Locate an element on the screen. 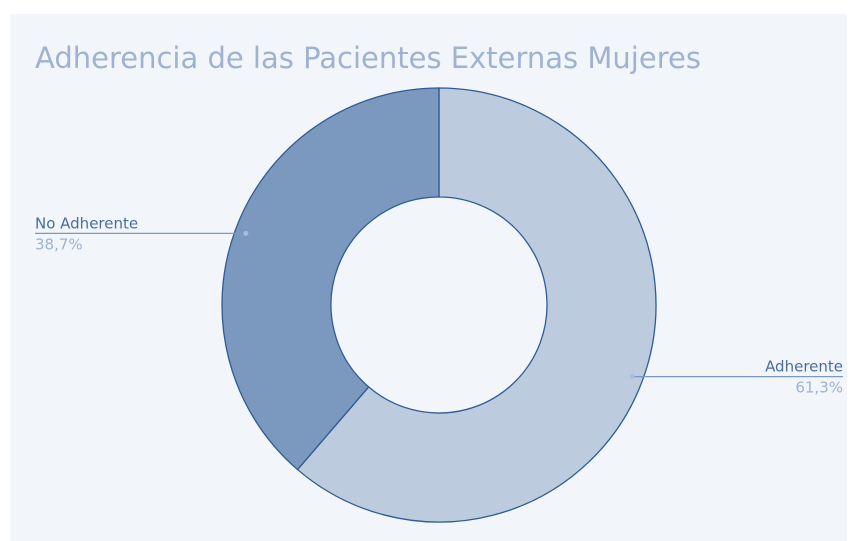  slice-label: Adherente is located at coordinates (804, 367).